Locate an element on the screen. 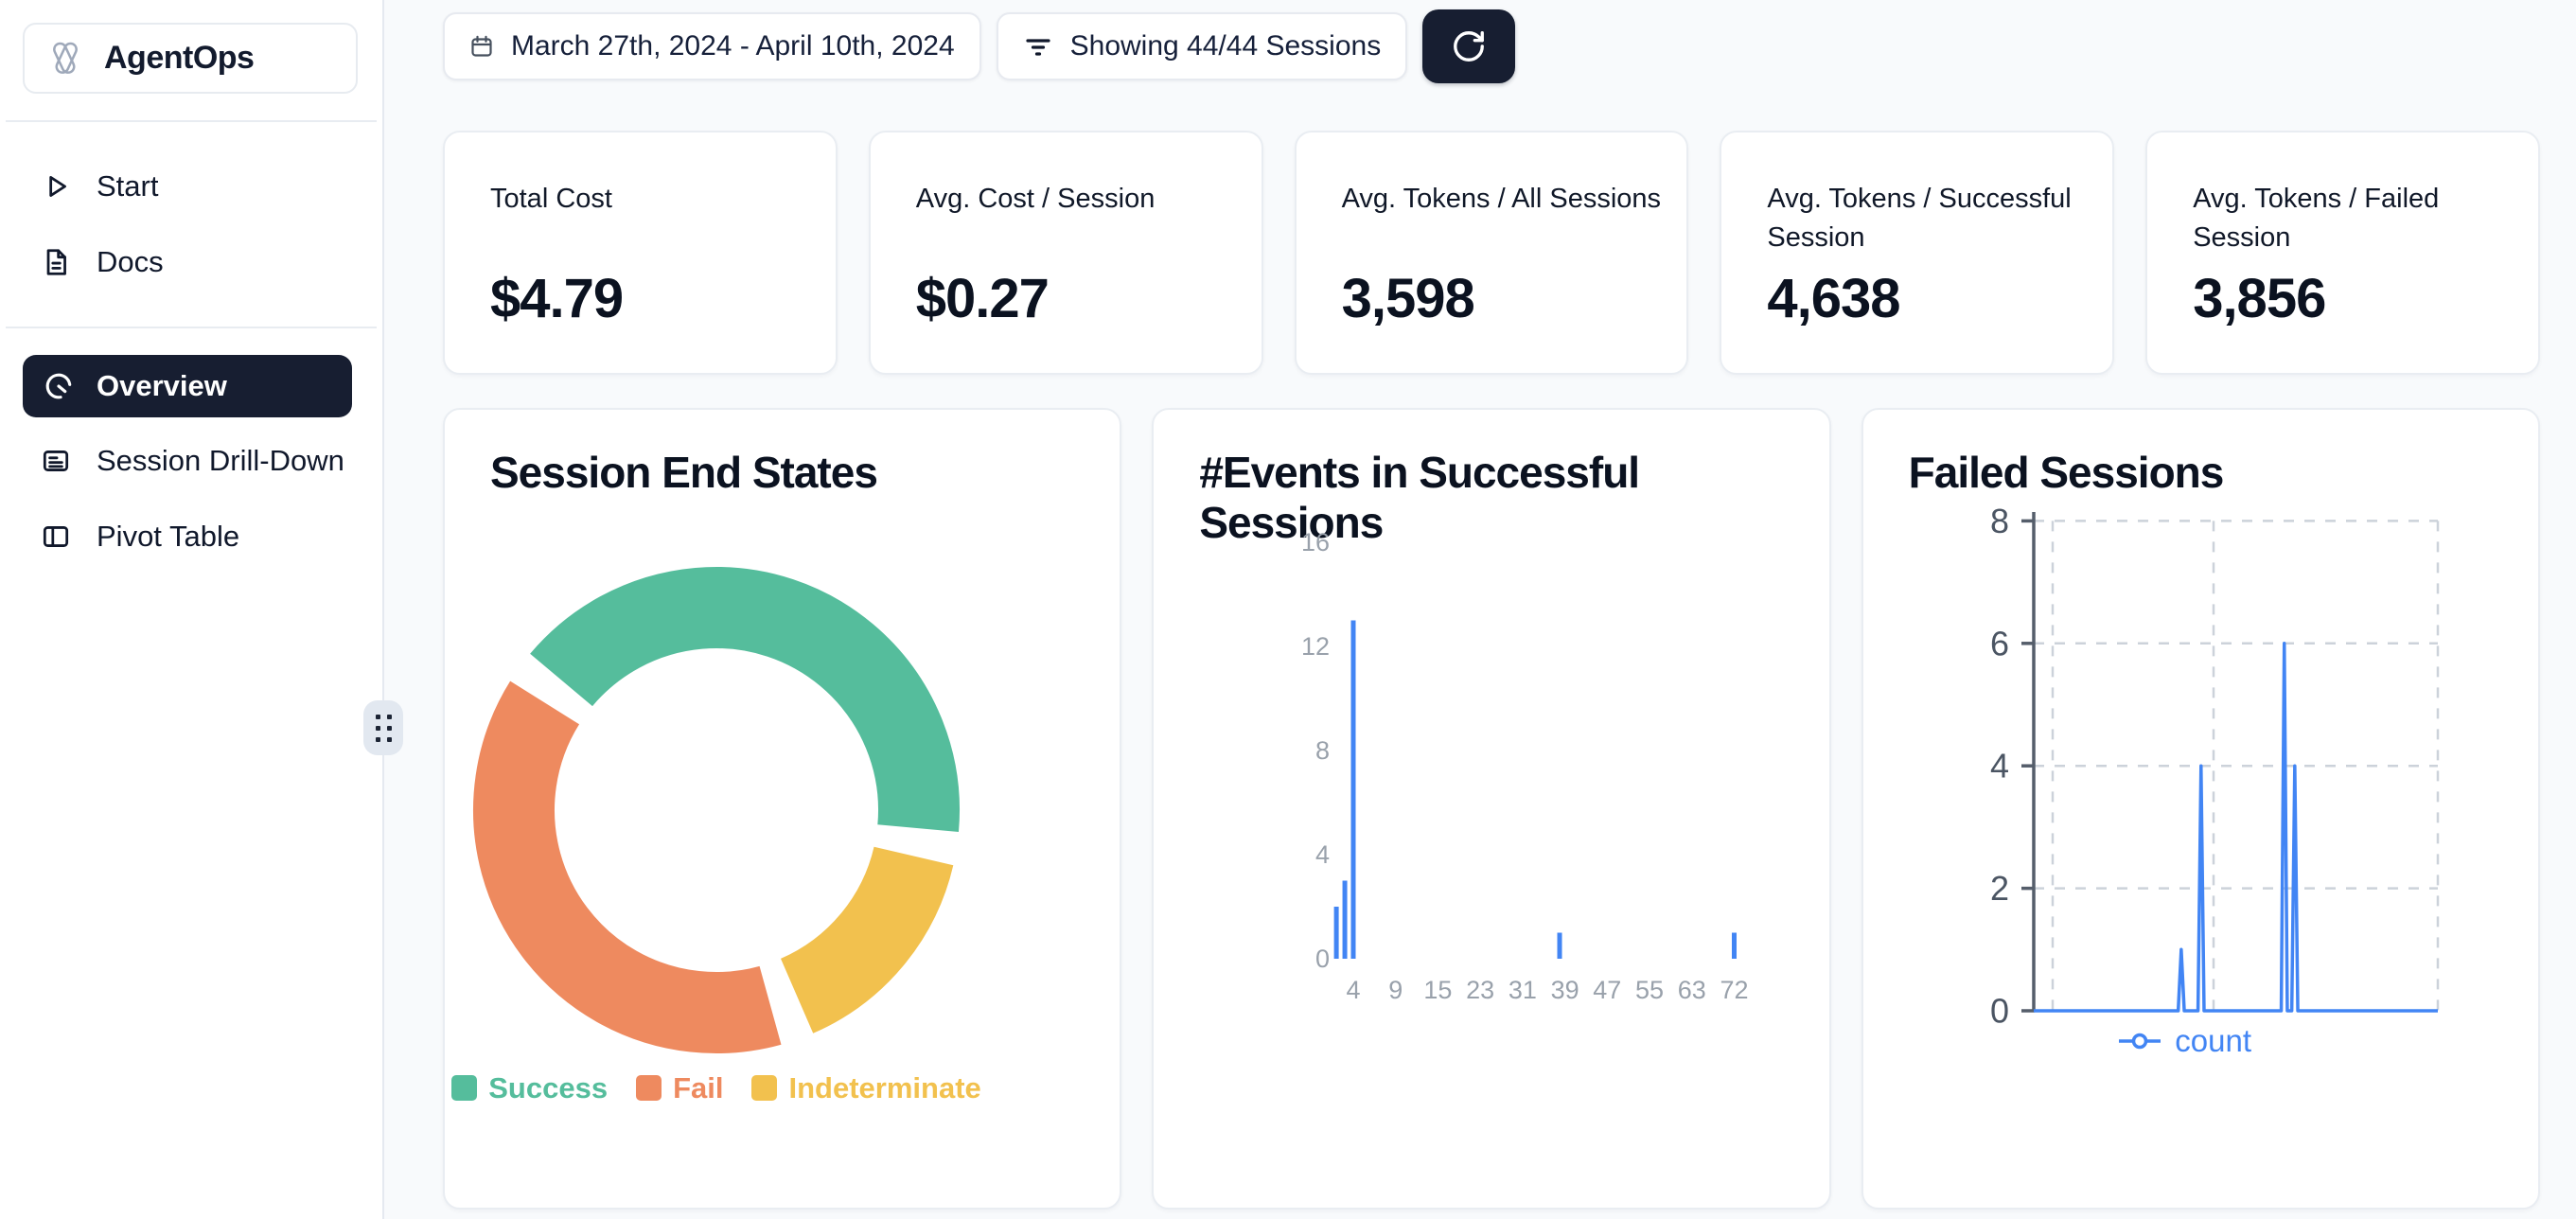 The height and width of the screenshot is (1219, 2576). svg-text: 15 is located at coordinates (1438, 990).